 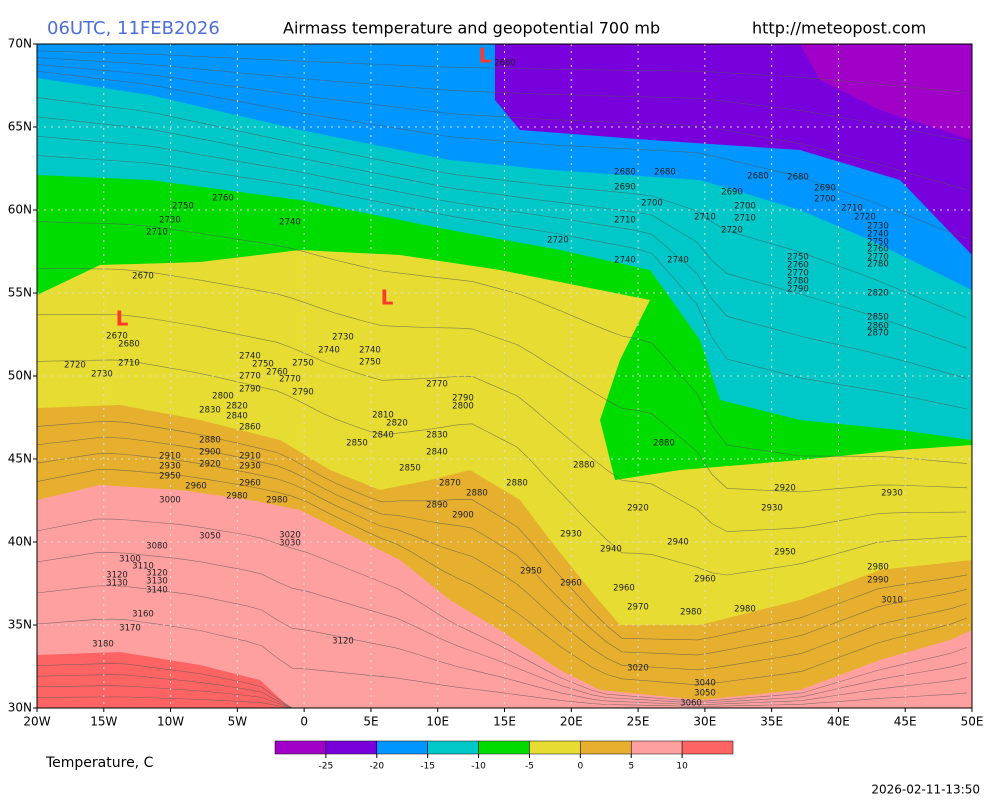 I want to click on contour-label: 3030, so click(x=290, y=544).